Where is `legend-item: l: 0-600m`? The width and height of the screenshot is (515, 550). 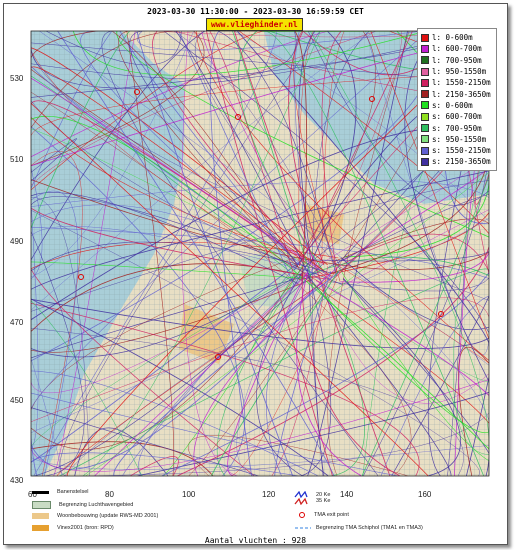
legend-item: l: 0-600m is located at coordinates (457, 37).